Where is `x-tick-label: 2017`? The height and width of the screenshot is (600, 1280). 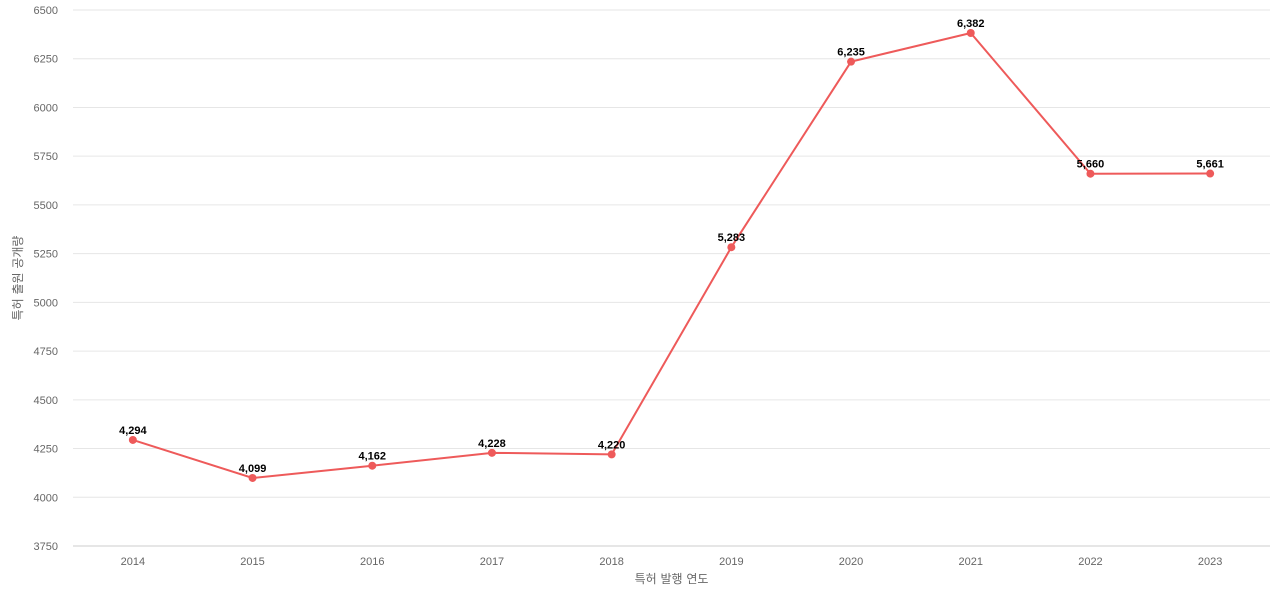
x-tick-label: 2017 is located at coordinates (492, 562).